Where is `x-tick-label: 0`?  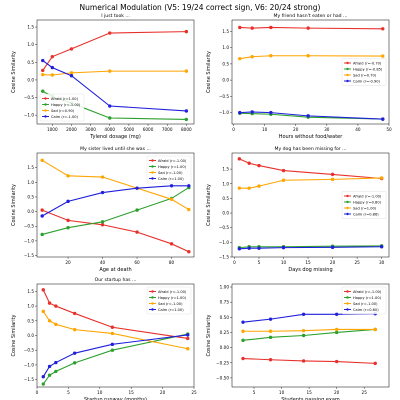
x-tick-label: 0 is located at coordinates (234, 262).